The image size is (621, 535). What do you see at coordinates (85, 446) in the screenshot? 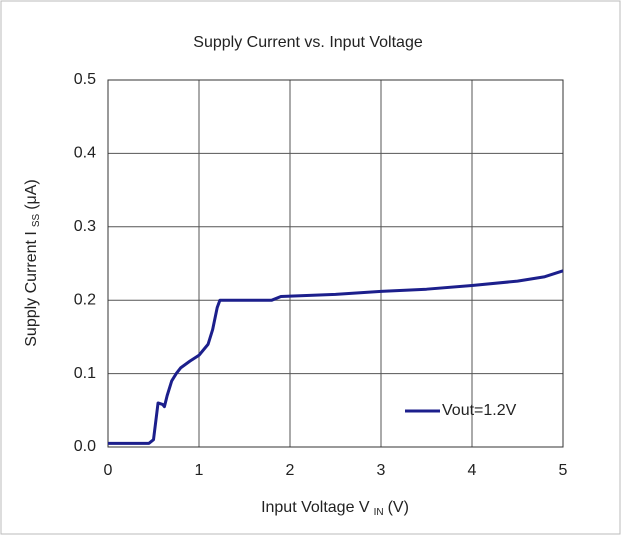
I see `y-tick-label: 0.0` at bounding box center [85, 446].